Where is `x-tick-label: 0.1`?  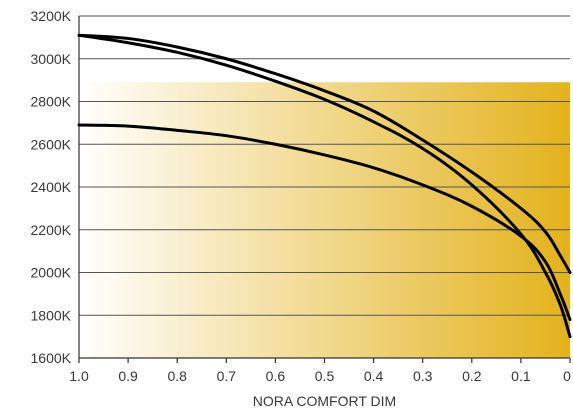 x-tick-label: 0.1 is located at coordinates (521, 376).